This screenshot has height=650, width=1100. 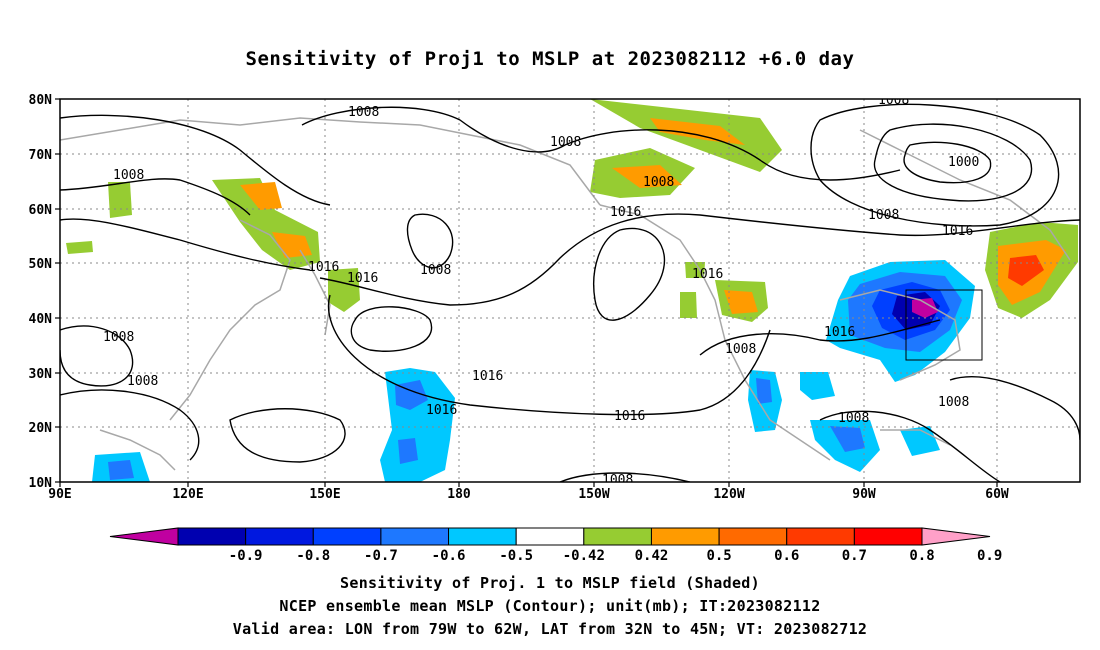 I want to click on lon-label: 180, so click(x=459, y=494).